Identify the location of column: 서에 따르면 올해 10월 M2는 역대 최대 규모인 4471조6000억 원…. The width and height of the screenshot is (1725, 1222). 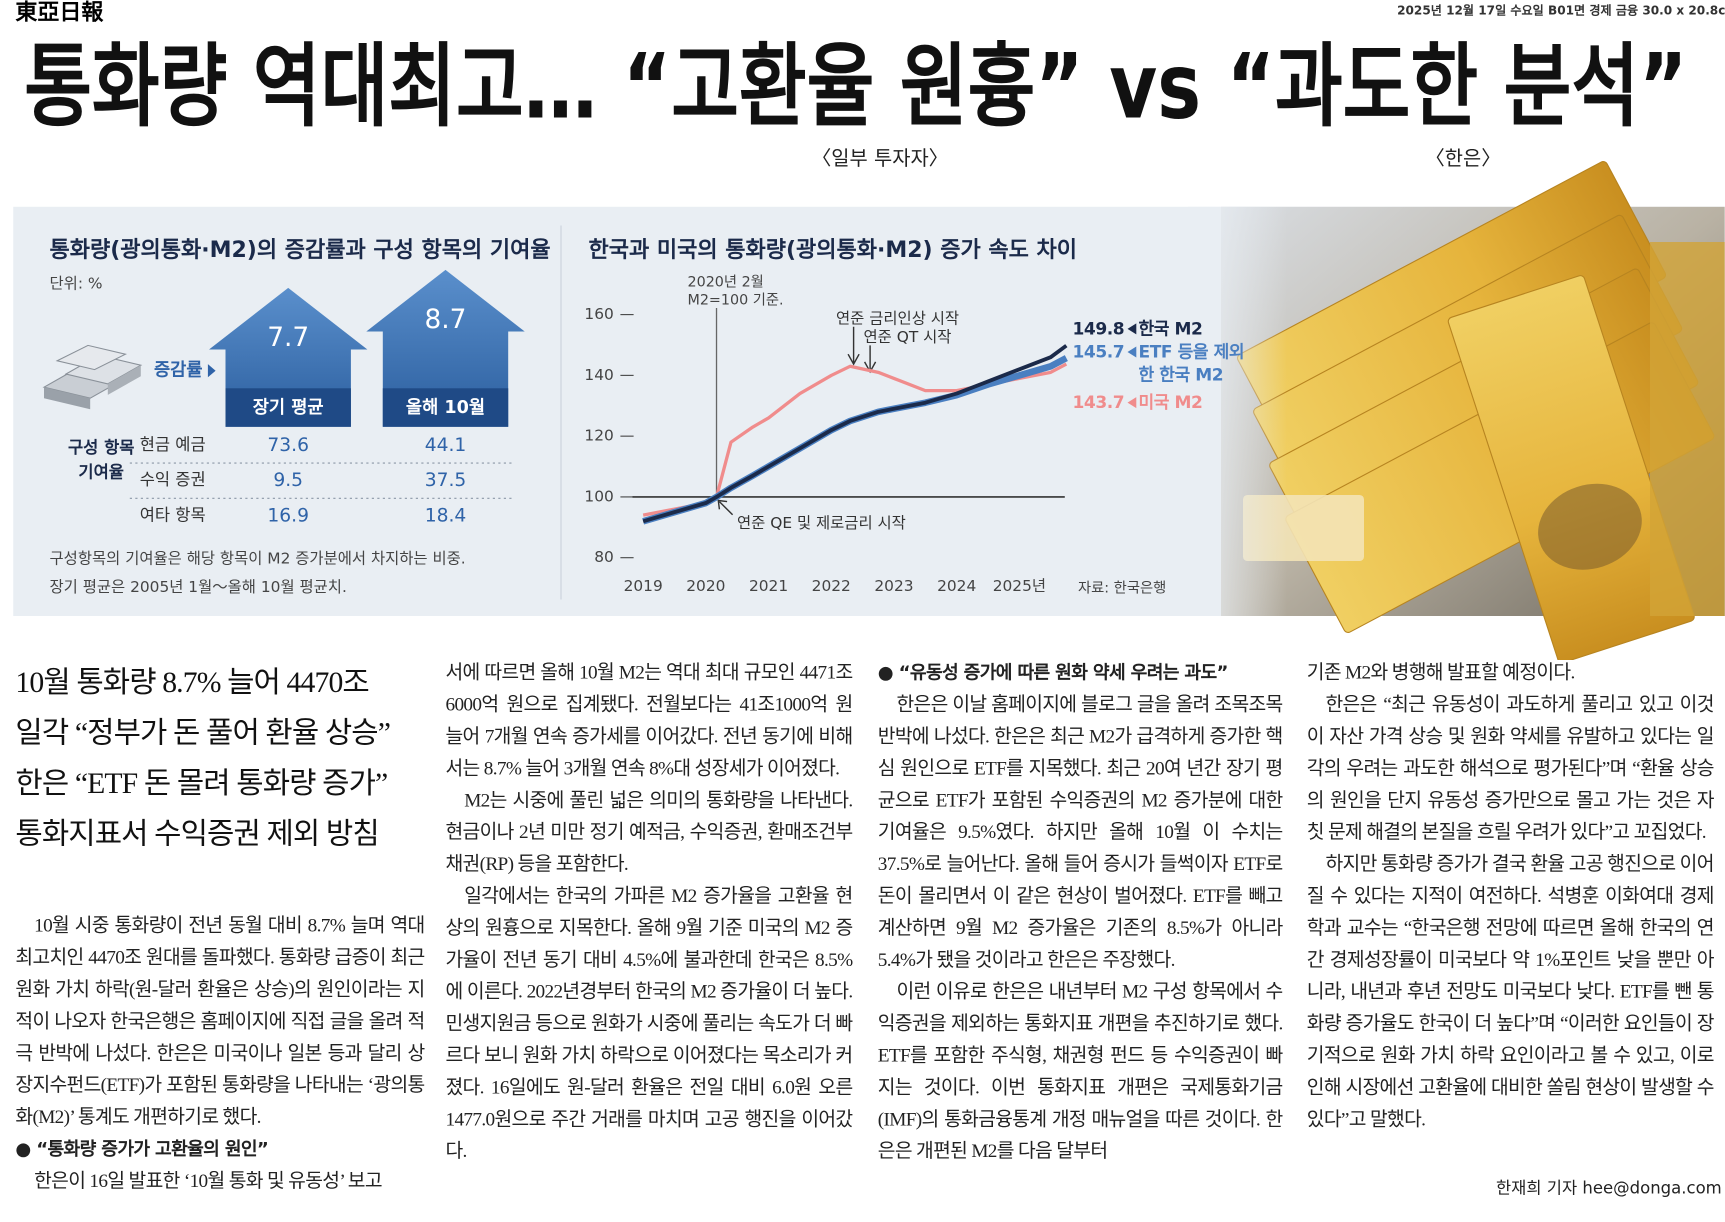
(649, 912).